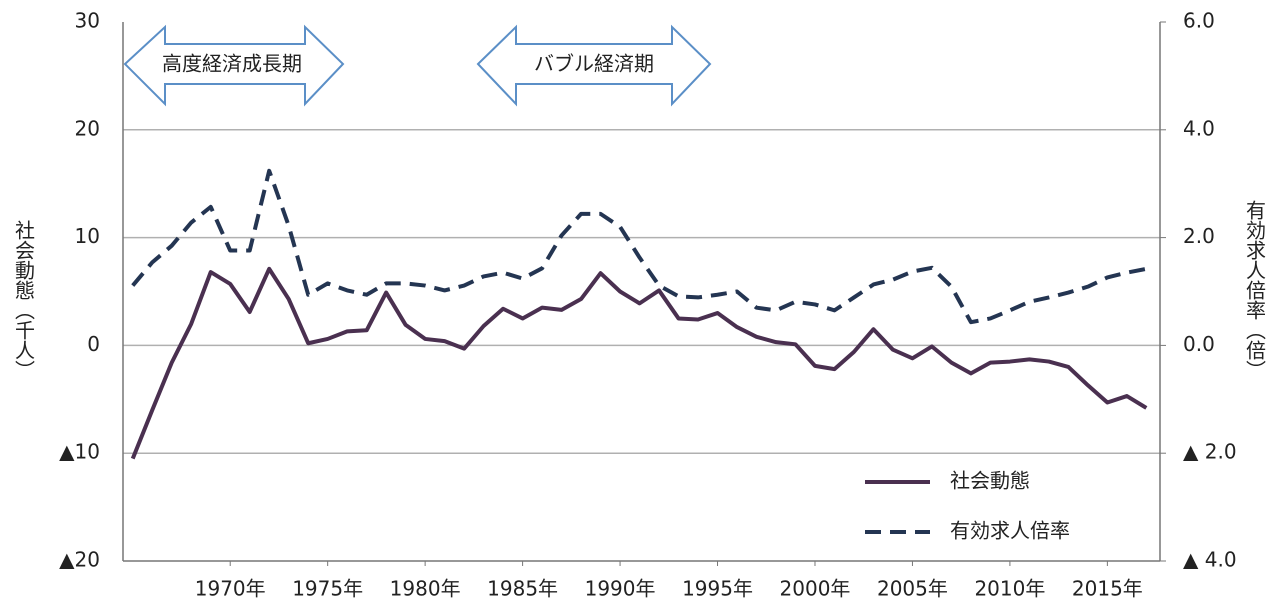 This screenshot has height=607, width=1275. I want to click on x-tick-label: 2015年, so click(1107, 589).